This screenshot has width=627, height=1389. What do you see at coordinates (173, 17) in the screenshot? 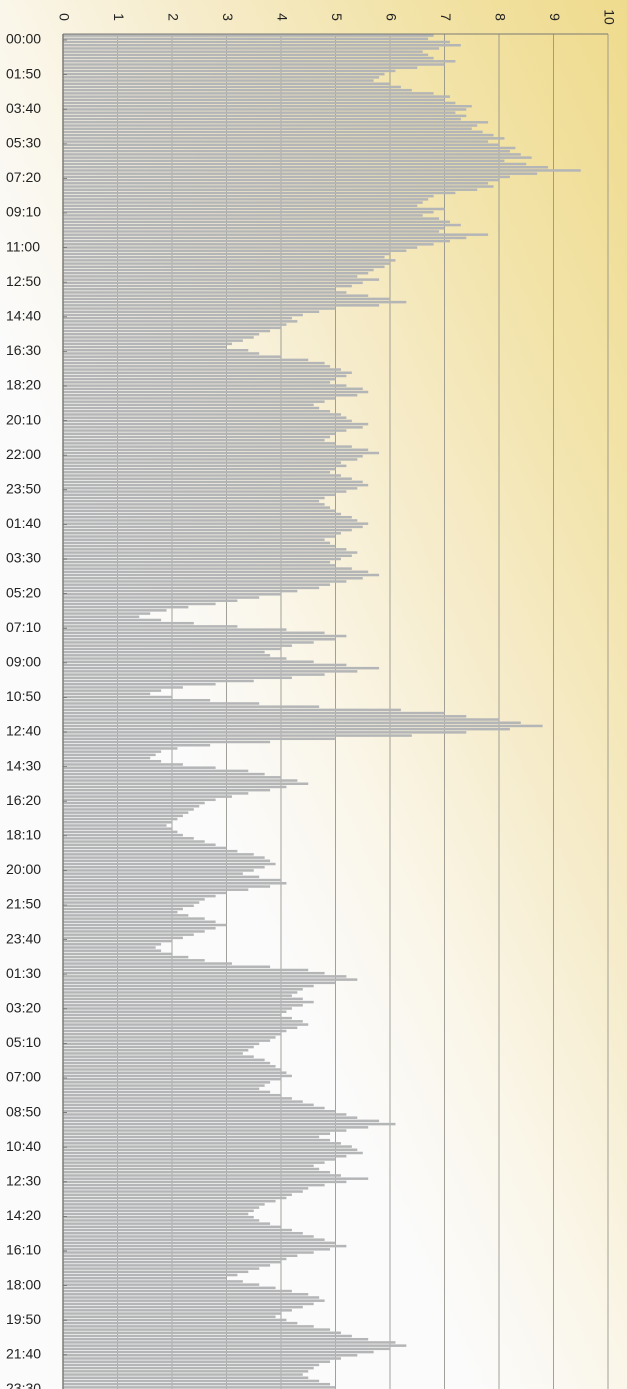
I see `x-tick-label: 2` at bounding box center [173, 17].